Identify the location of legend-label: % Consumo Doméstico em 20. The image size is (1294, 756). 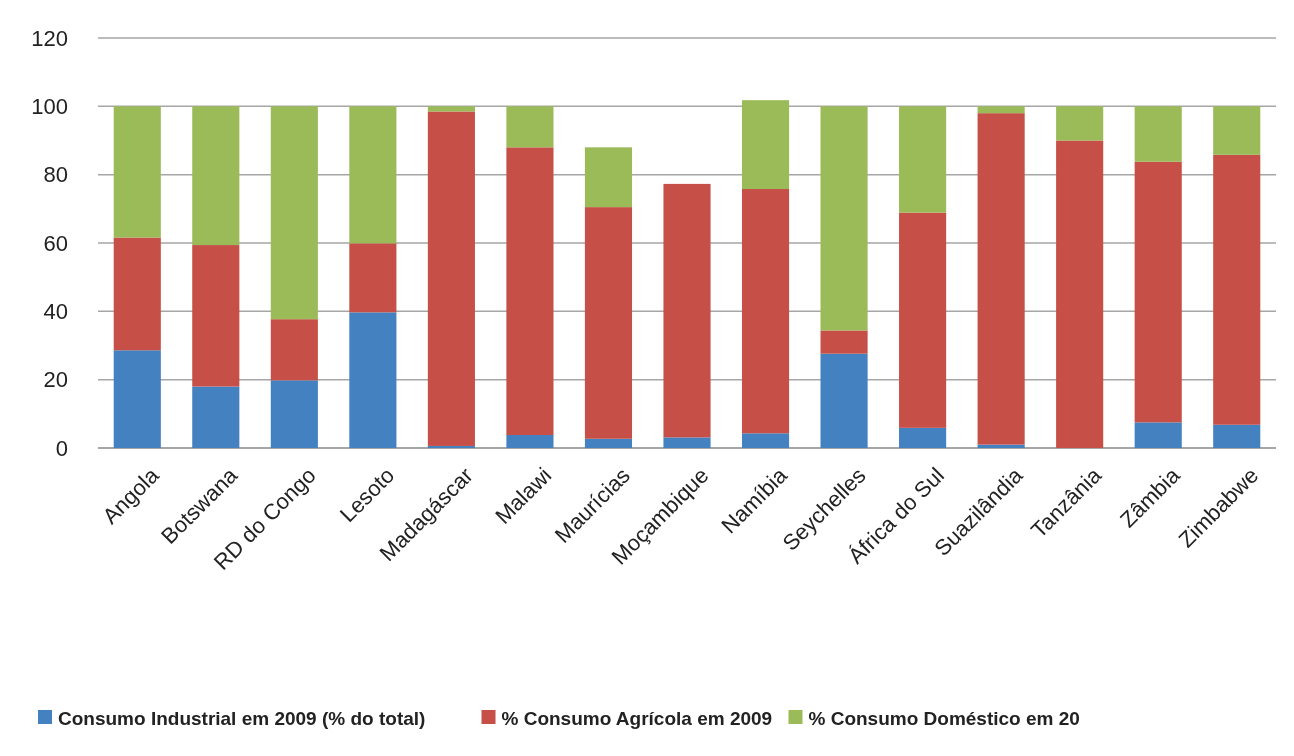
(944, 718).